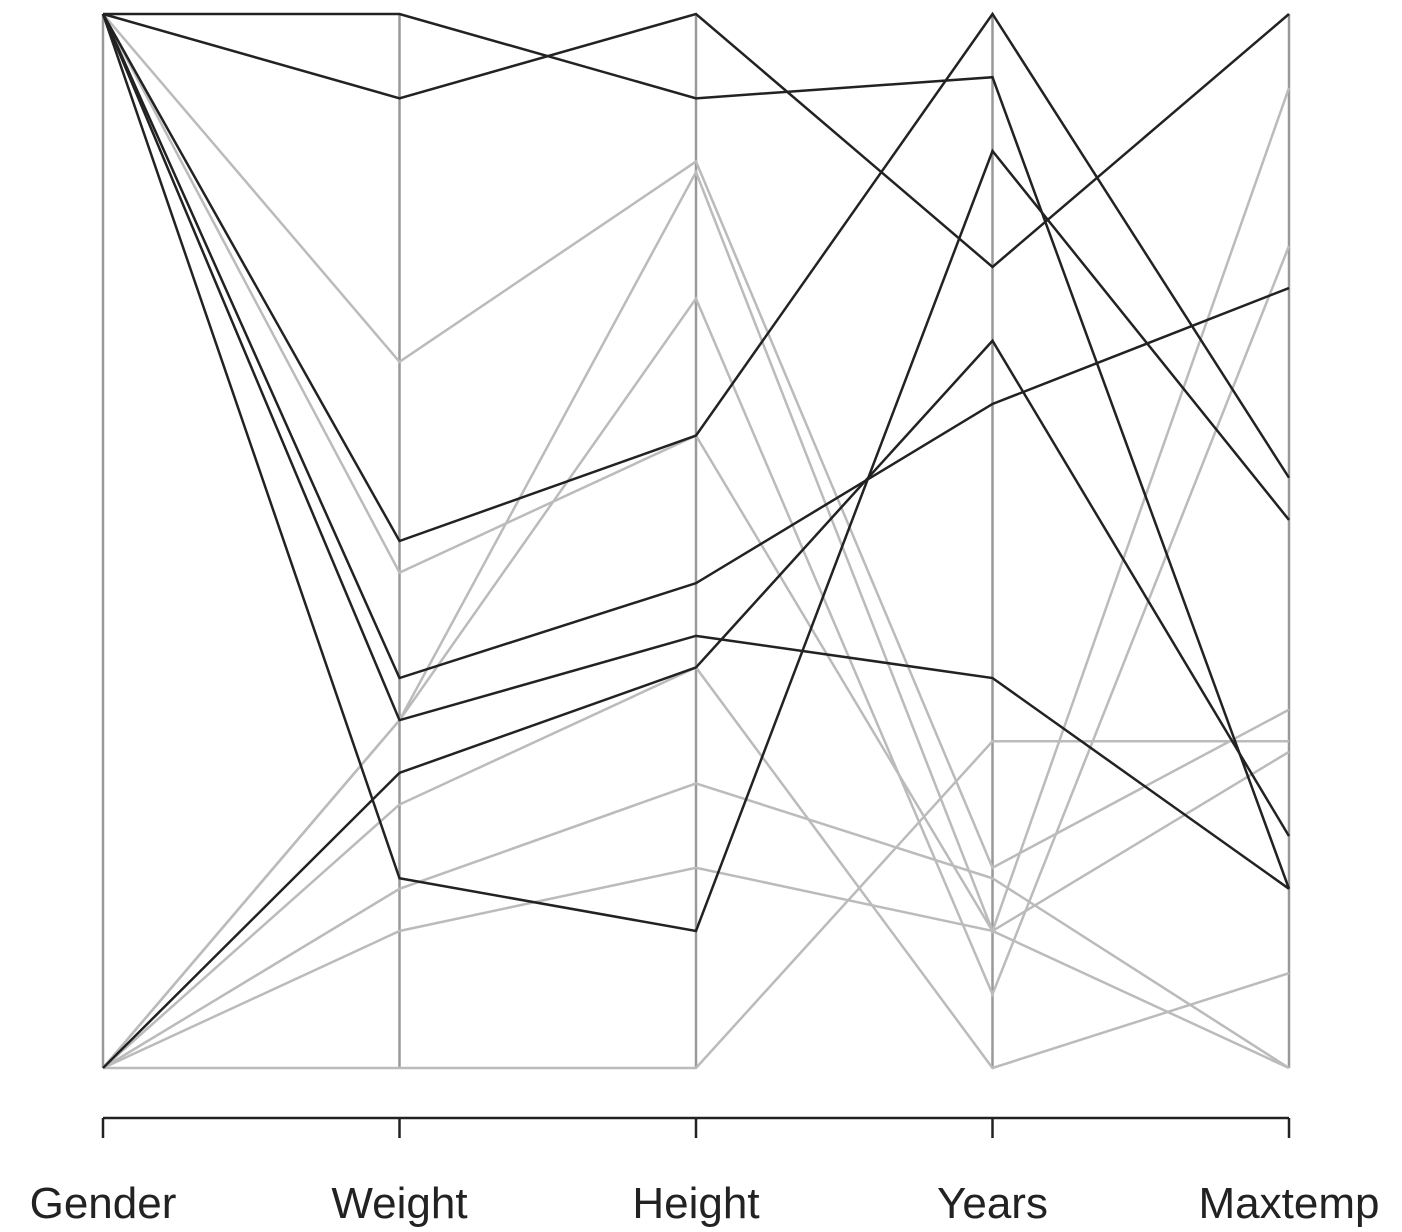 This screenshot has height=1232, width=1402. Describe the element at coordinates (103, 1203) in the screenshot. I see `x-tick-label: Gender` at that location.